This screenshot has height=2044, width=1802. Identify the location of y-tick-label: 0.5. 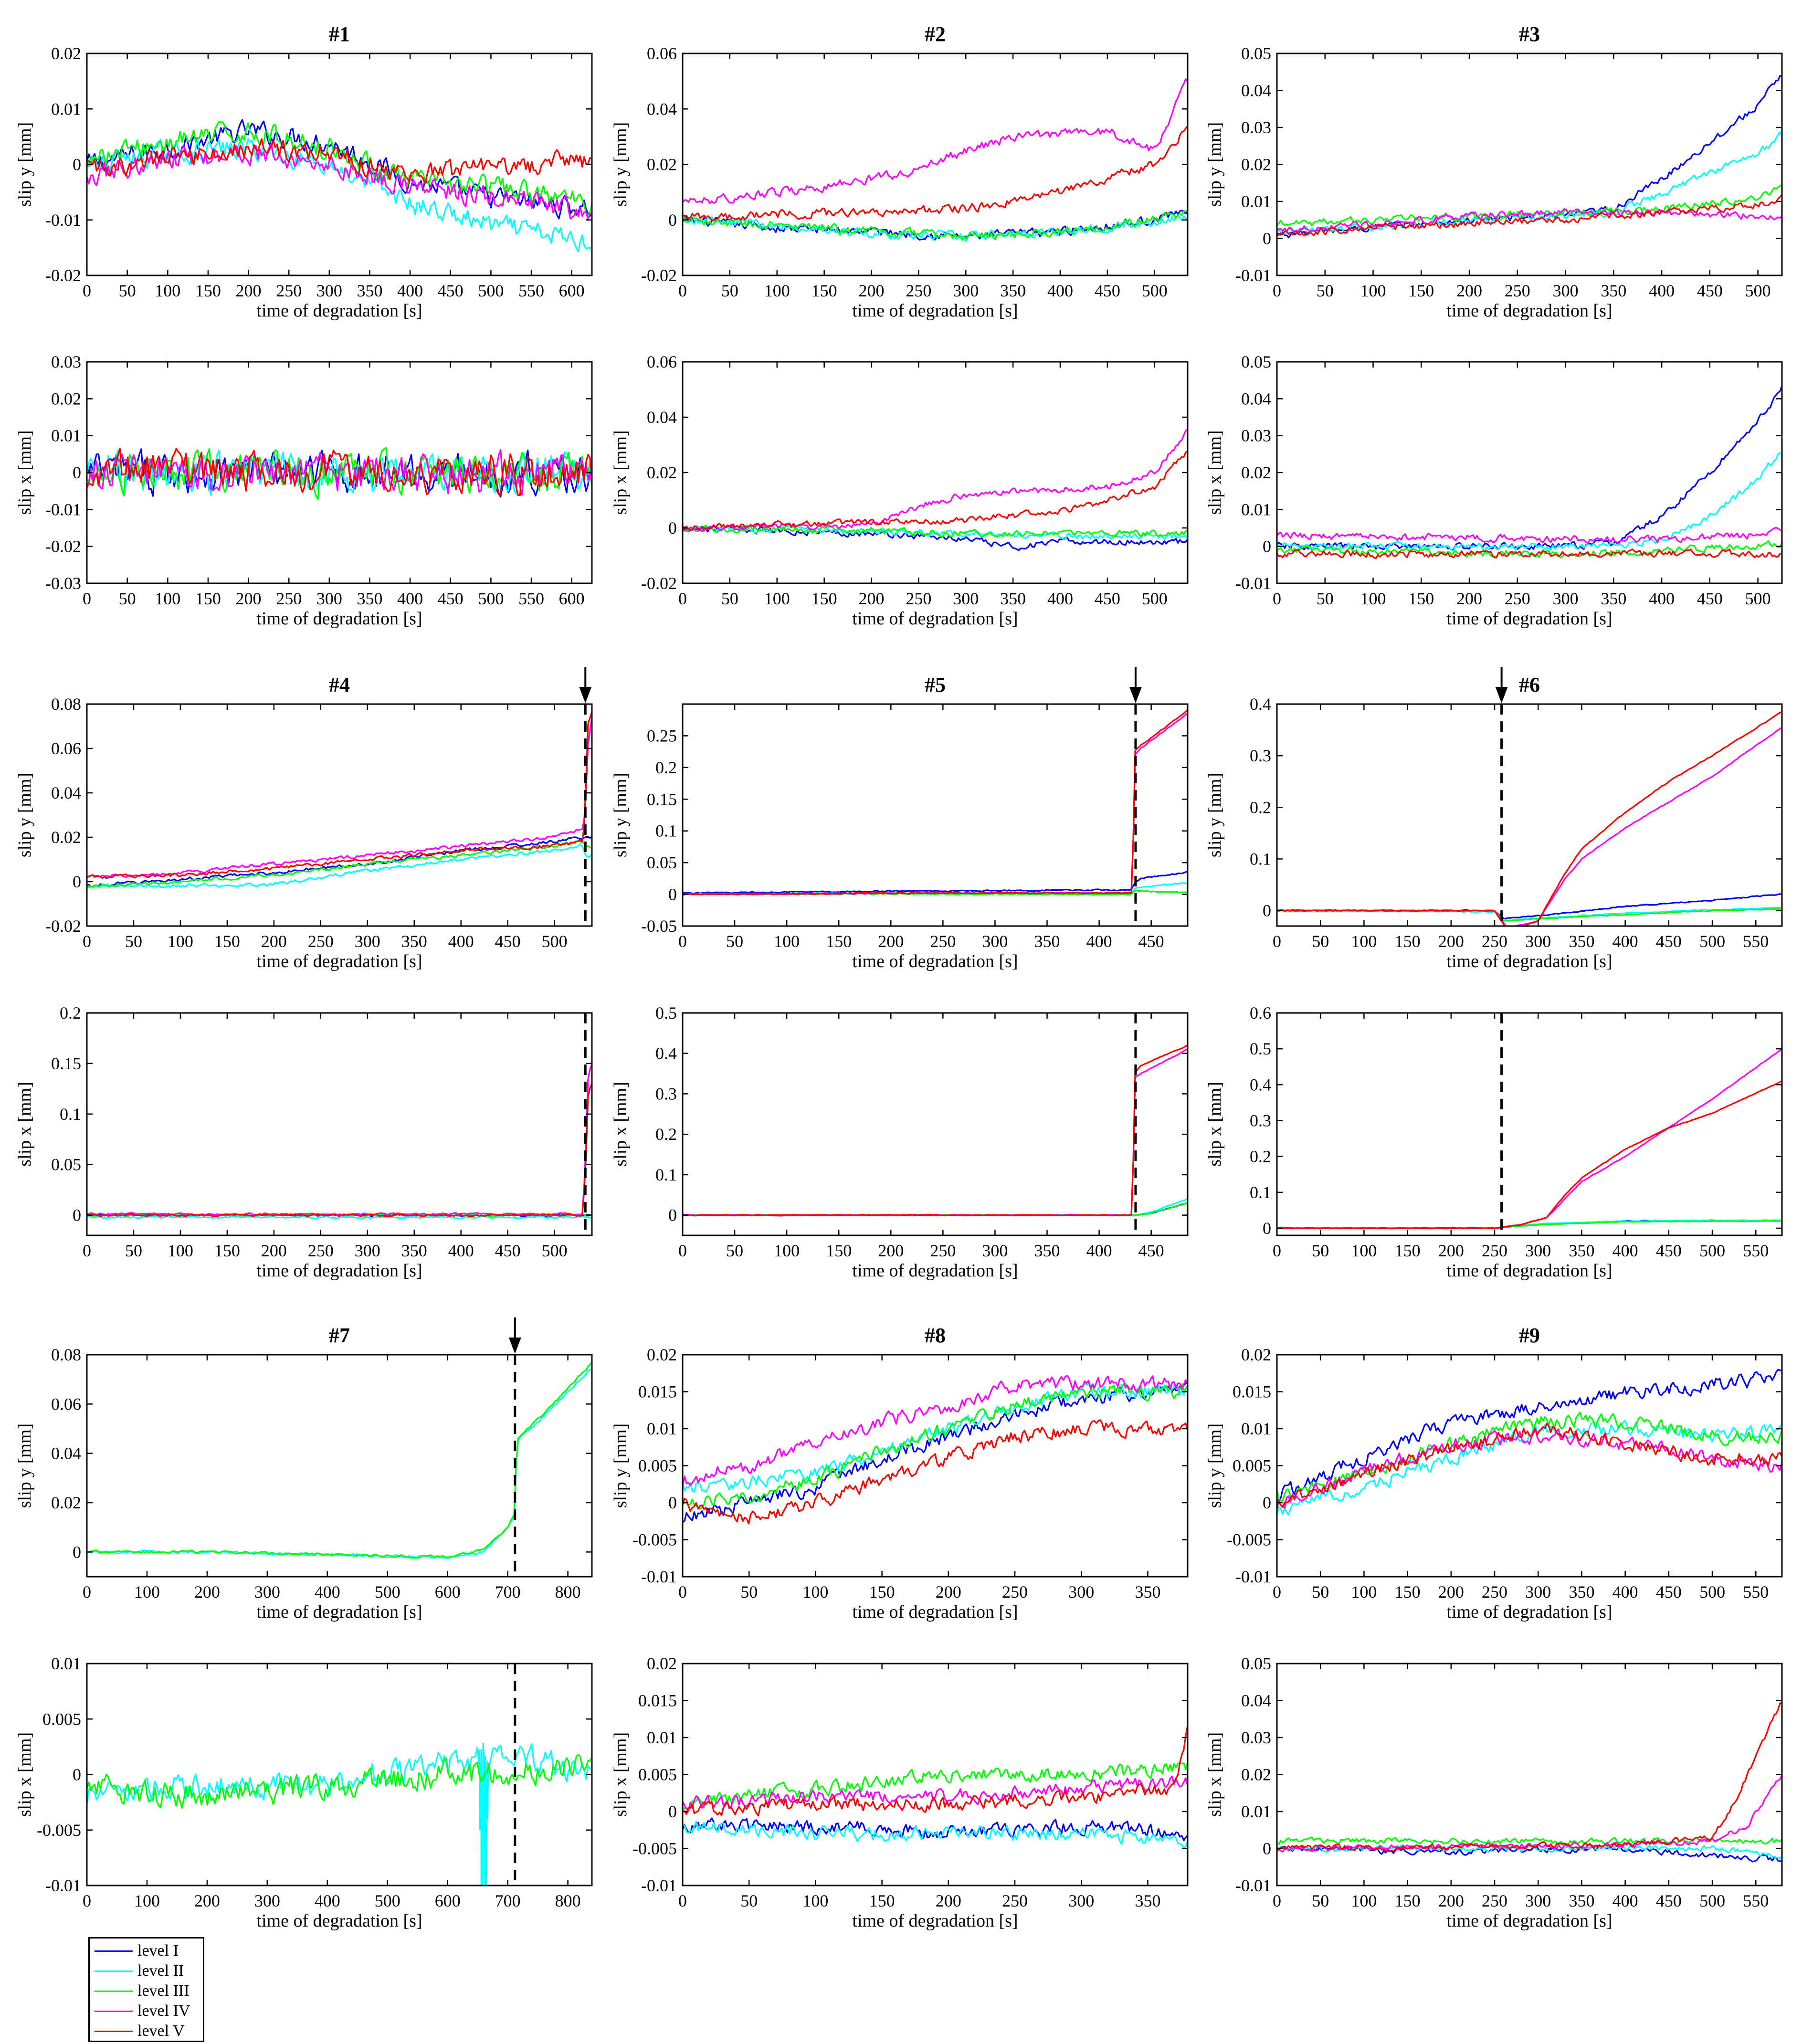
(666, 1012).